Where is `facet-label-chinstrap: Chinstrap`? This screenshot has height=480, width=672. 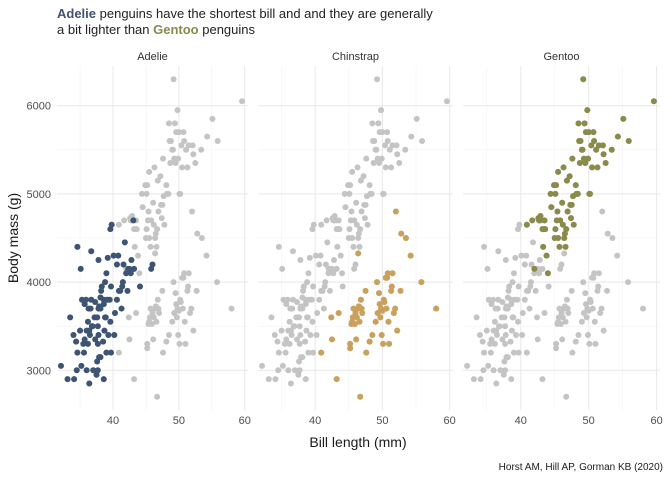
facet-label-chinstrap: Chinstrap is located at coordinates (355, 57).